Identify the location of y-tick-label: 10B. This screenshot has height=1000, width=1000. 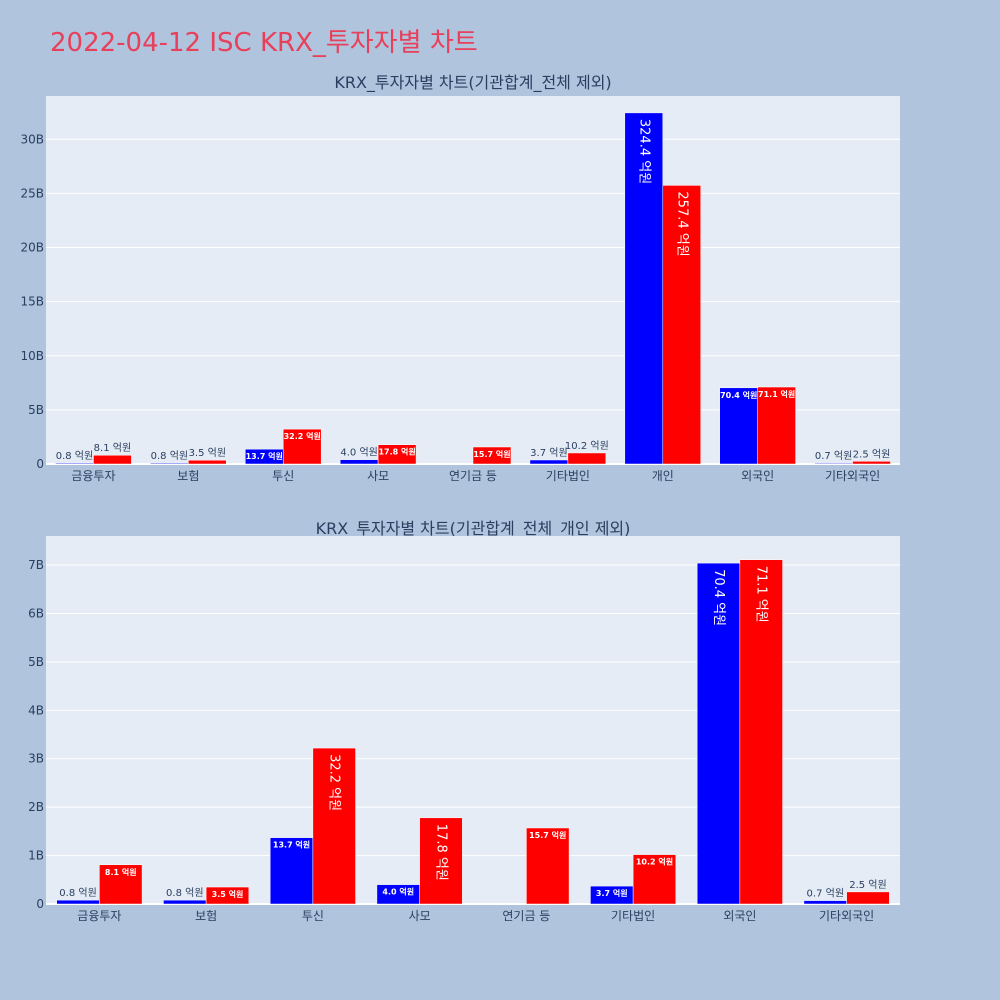
(32, 356).